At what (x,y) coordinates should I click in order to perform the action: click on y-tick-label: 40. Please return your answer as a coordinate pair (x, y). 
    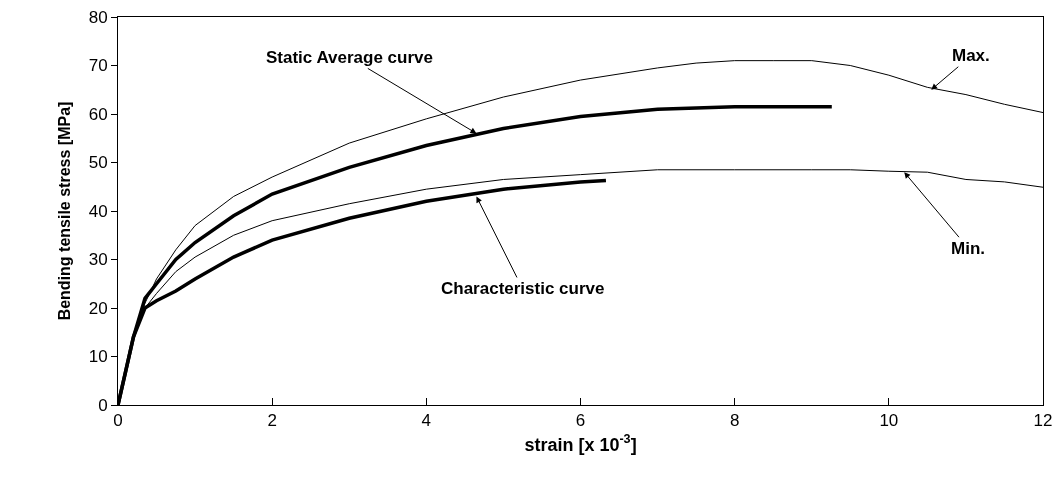
    Looking at the image, I should click on (98, 211).